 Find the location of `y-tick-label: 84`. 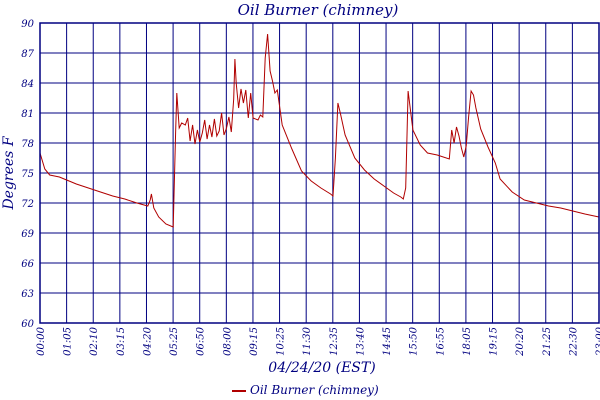

y-tick-label: 84 is located at coordinates (27, 84).